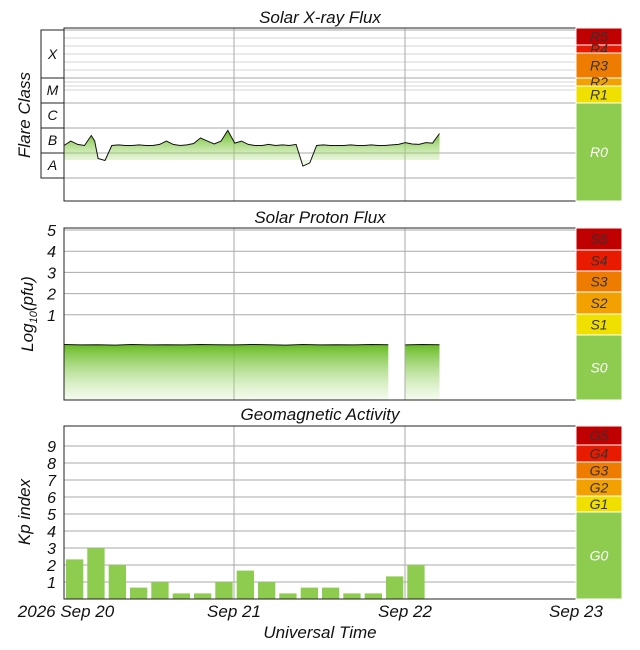 The image size is (640, 650). Describe the element at coordinates (24, 115) in the screenshot. I see `xray-ylabel: Flare Class` at that location.